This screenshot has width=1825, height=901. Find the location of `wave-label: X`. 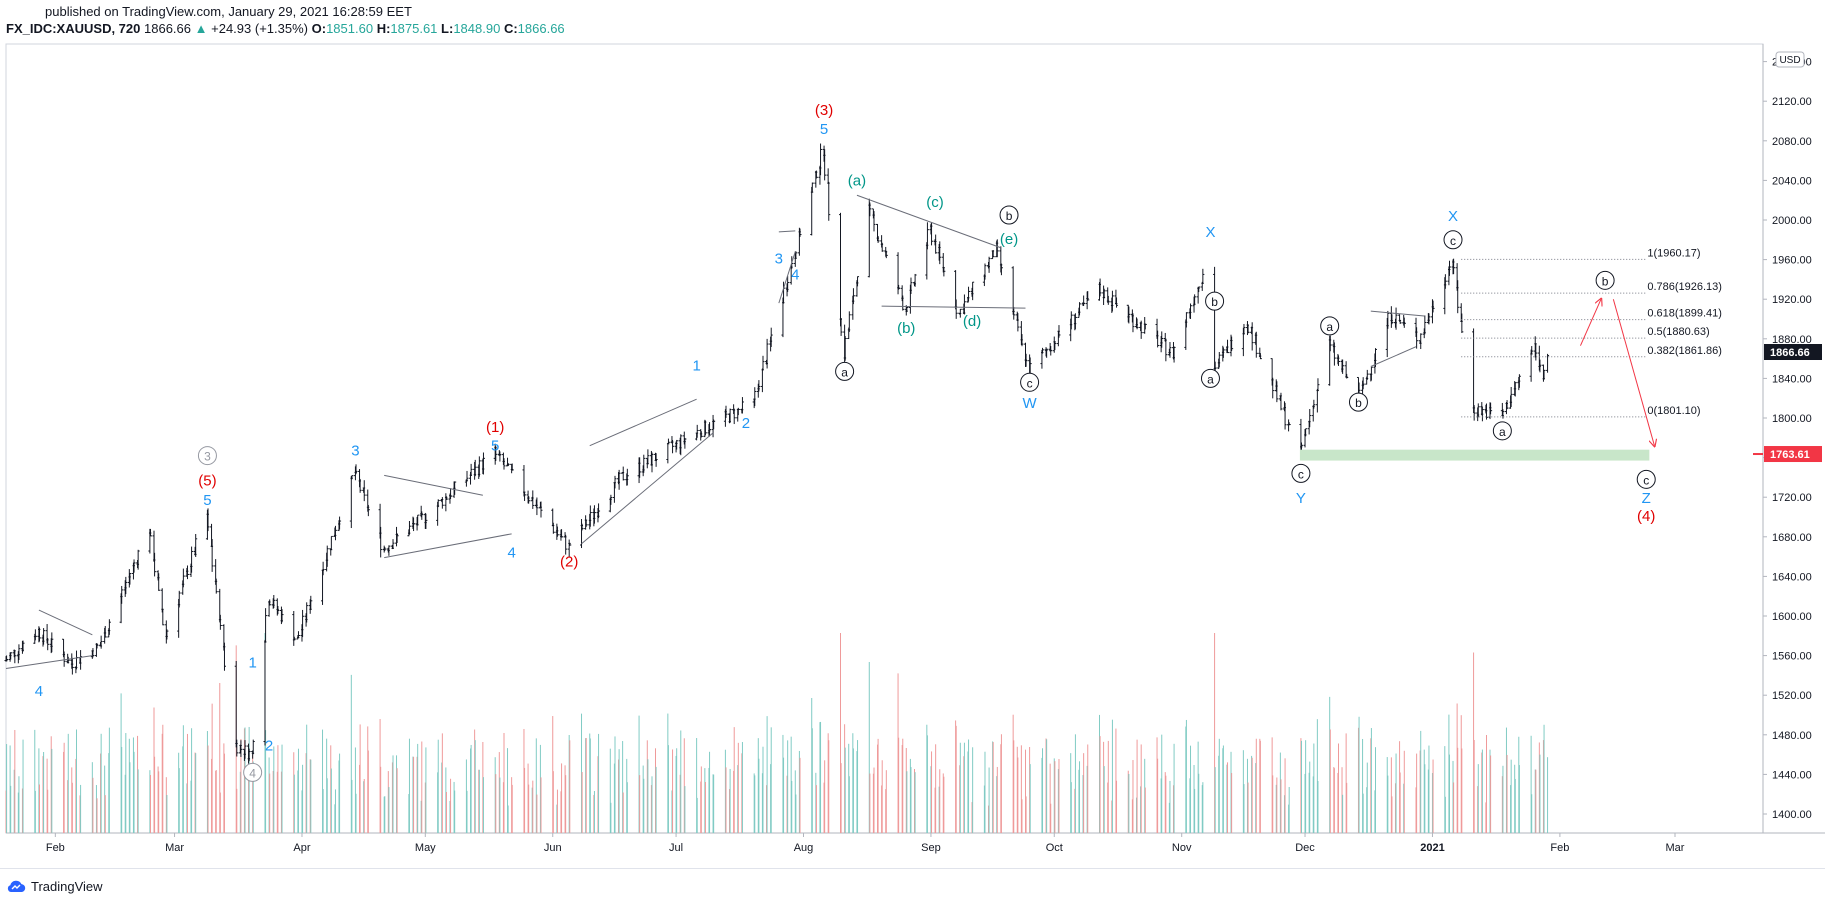

wave-label: X is located at coordinates (1453, 216).